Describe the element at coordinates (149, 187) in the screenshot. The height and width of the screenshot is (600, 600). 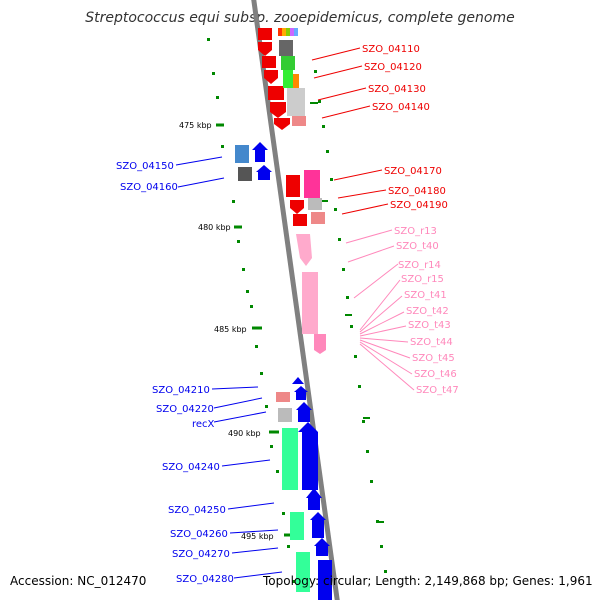
I see `label-szo-04160: SZO_04160` at that location.